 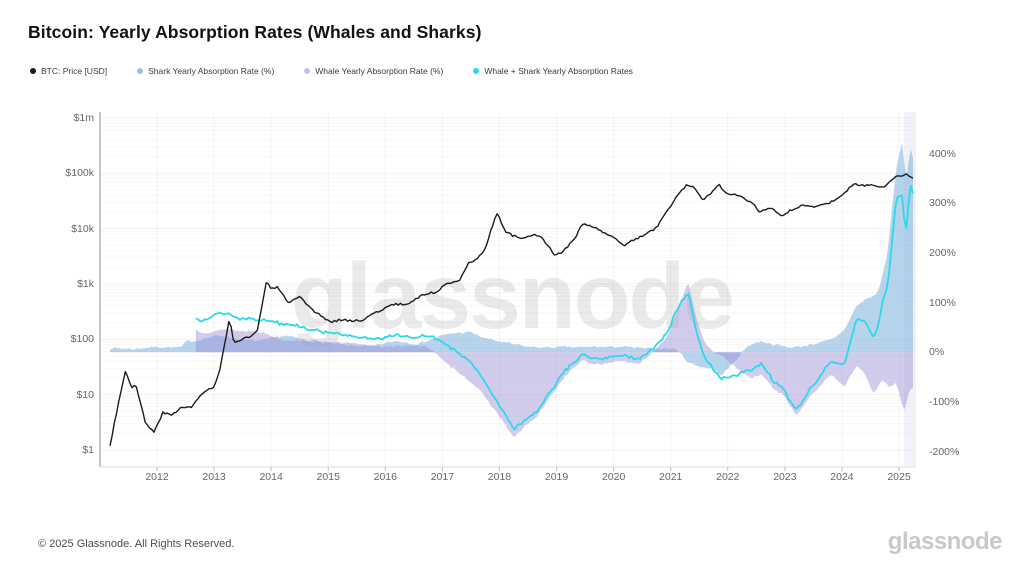 I want to click on legend-item-shark-rate: Shark Yearly Absorption Rate (%), so click(x=205, y=71).